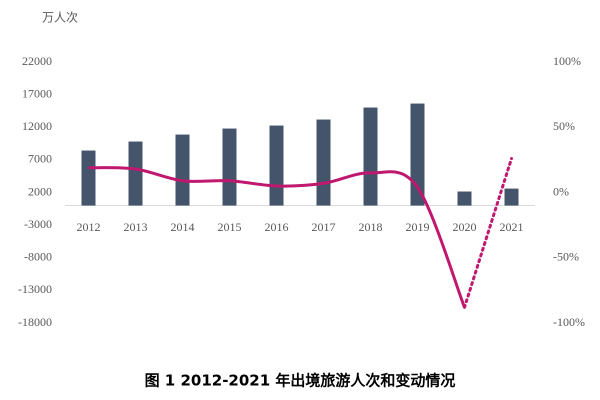 This screenshot has width=600, height=400. What do you see at coordinates (418, 227) in the screenshot?
I see `x-tick-label: 2019` at bounding box center [418, 227].